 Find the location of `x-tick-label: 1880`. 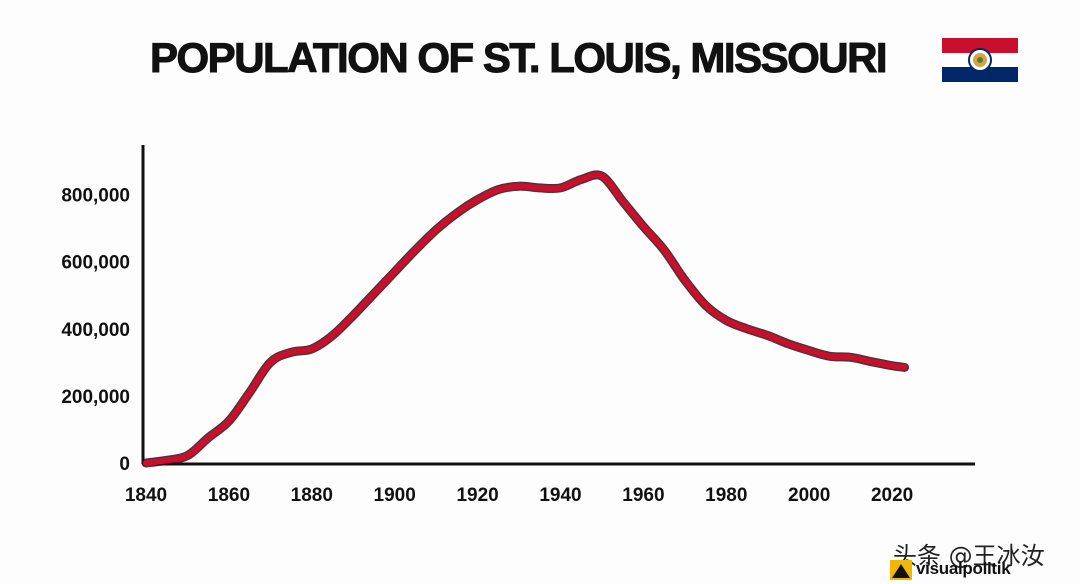

x-tick-label: 1880 is located at coordinates (312, 495).